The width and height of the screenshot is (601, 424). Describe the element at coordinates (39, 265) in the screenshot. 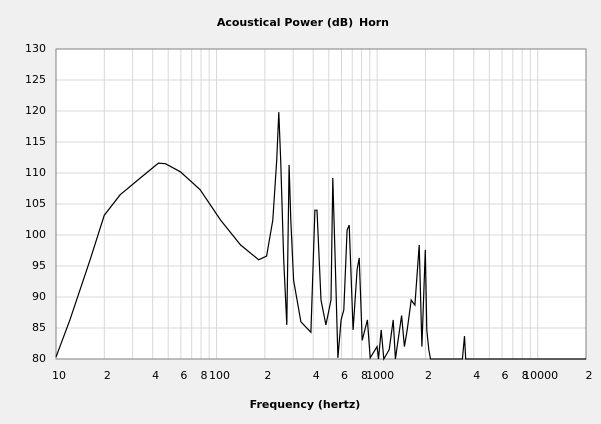

I see `y-tick-label: 95` at that location.